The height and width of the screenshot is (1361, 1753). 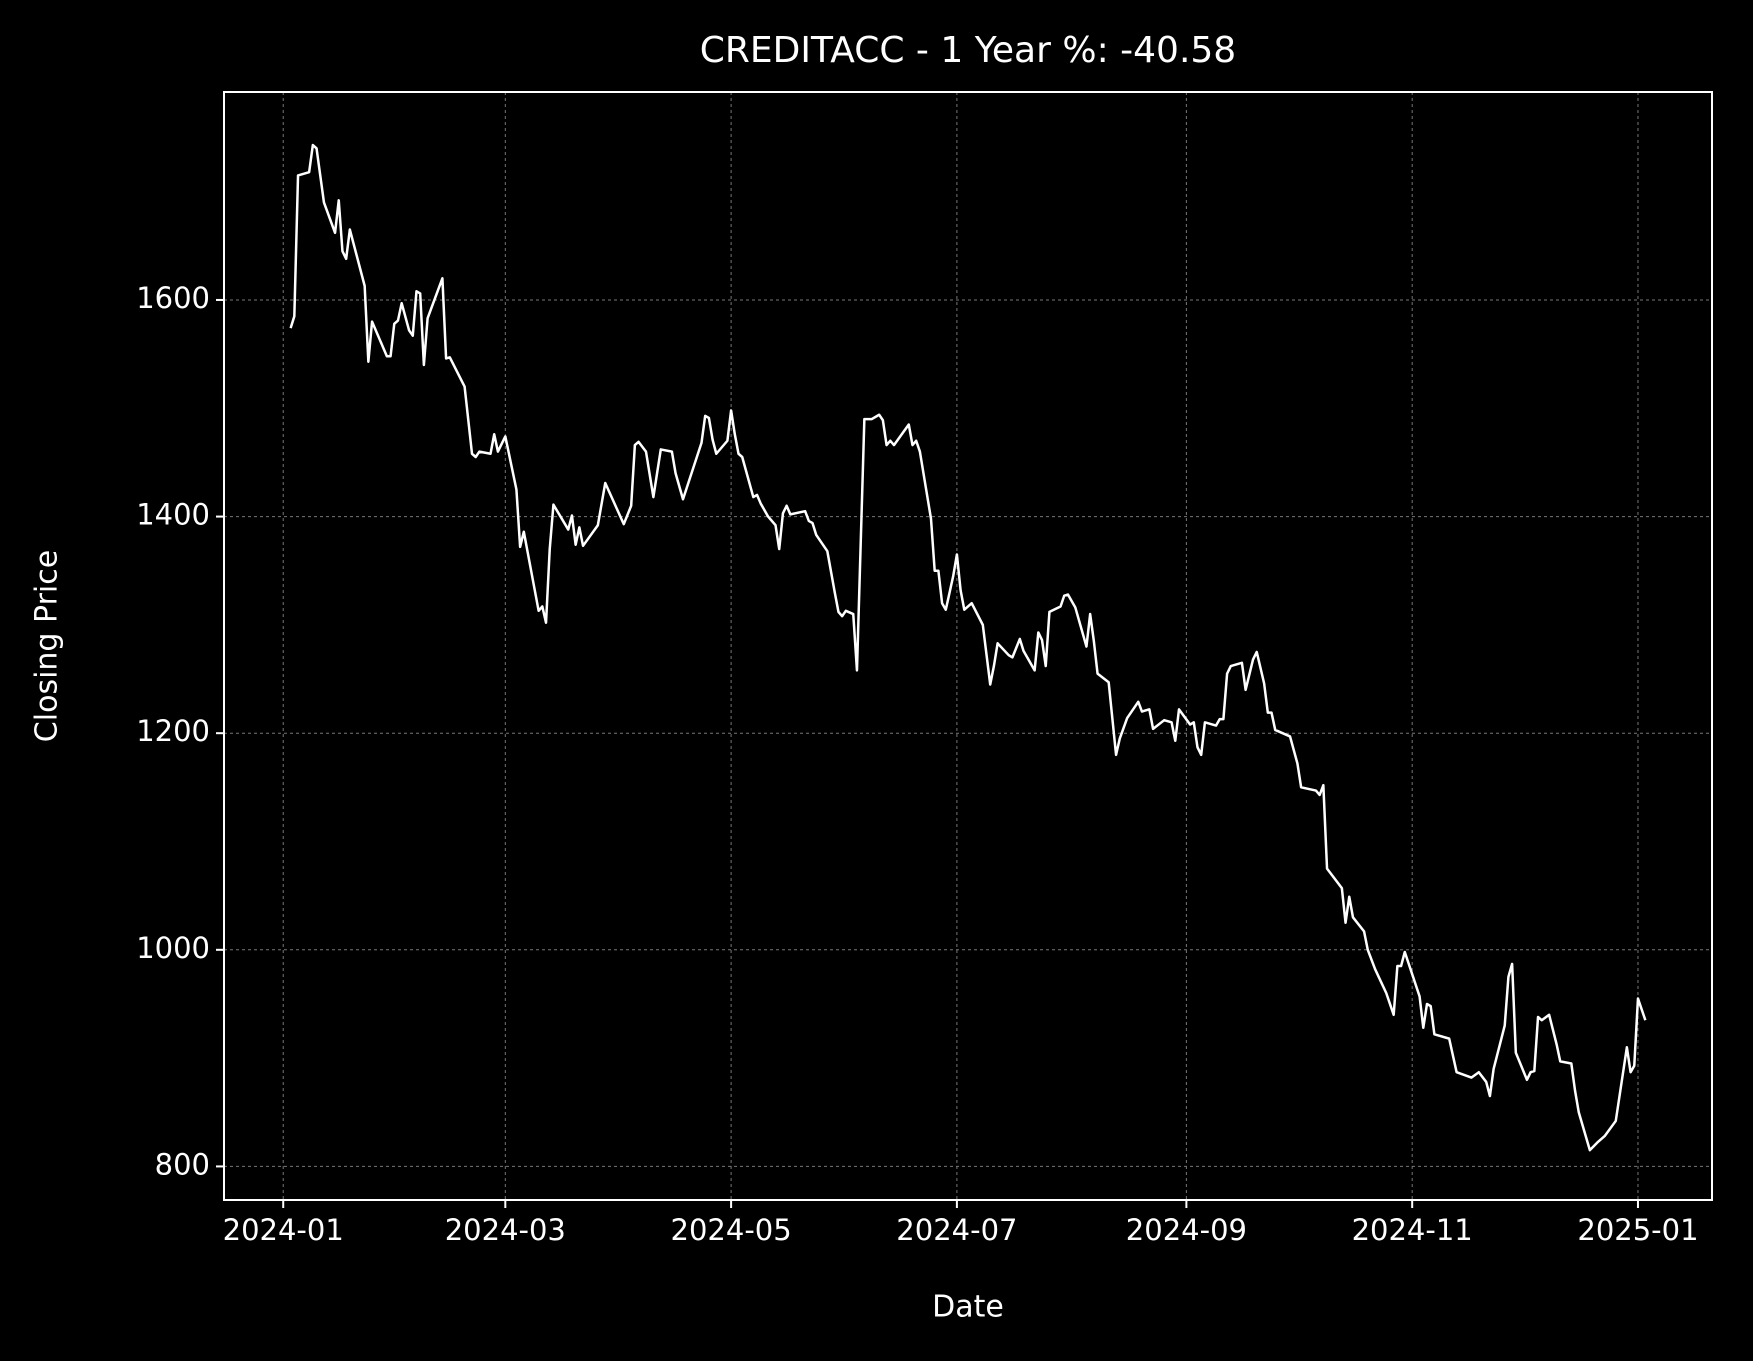 I want to click on x-tick-label: 2025-01, so click(x=1637, y=1230).